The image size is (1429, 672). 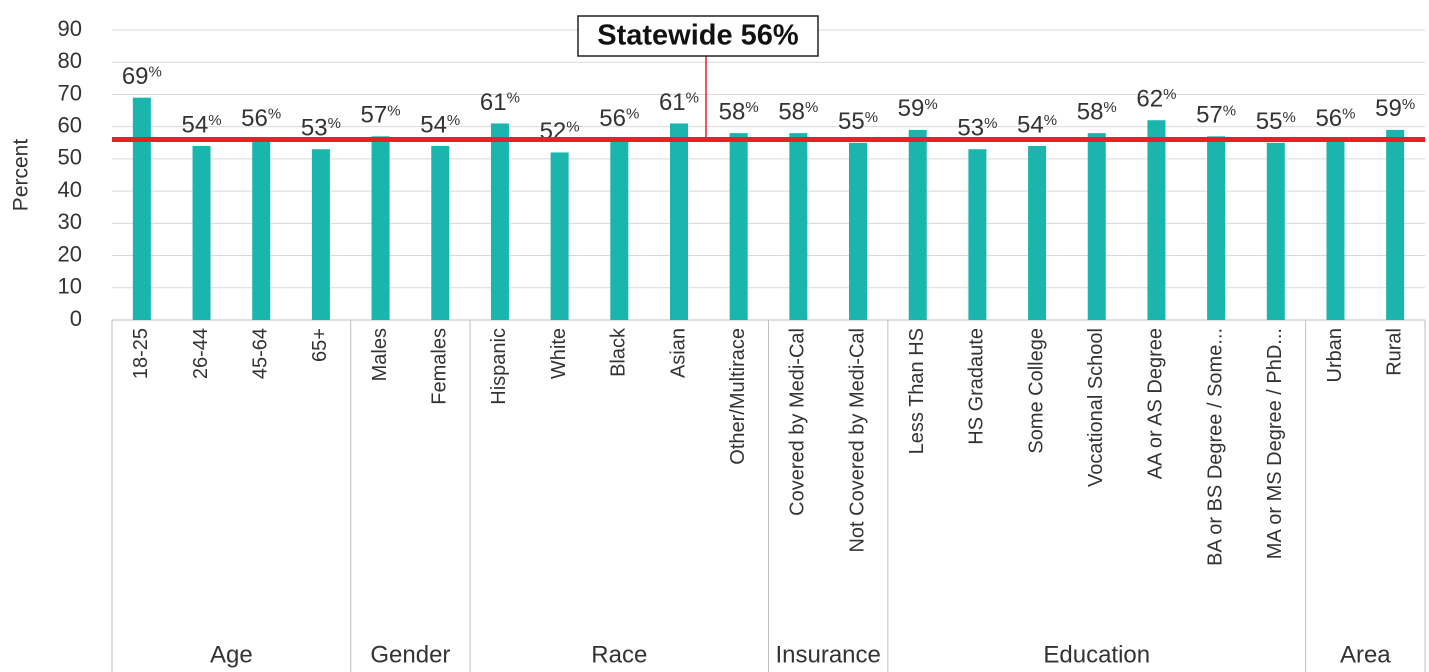 I want to click on x-tick-label: Other/Multirace, so click(x=738, y=396).